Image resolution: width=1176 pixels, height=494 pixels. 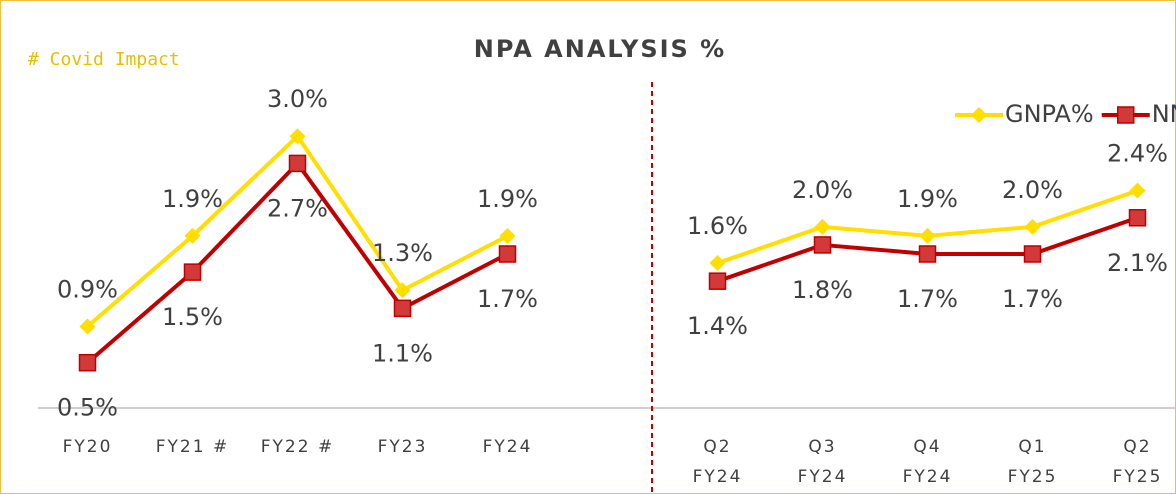 I want to click on x-tick-label: FY24, so click(x=508, y=447).